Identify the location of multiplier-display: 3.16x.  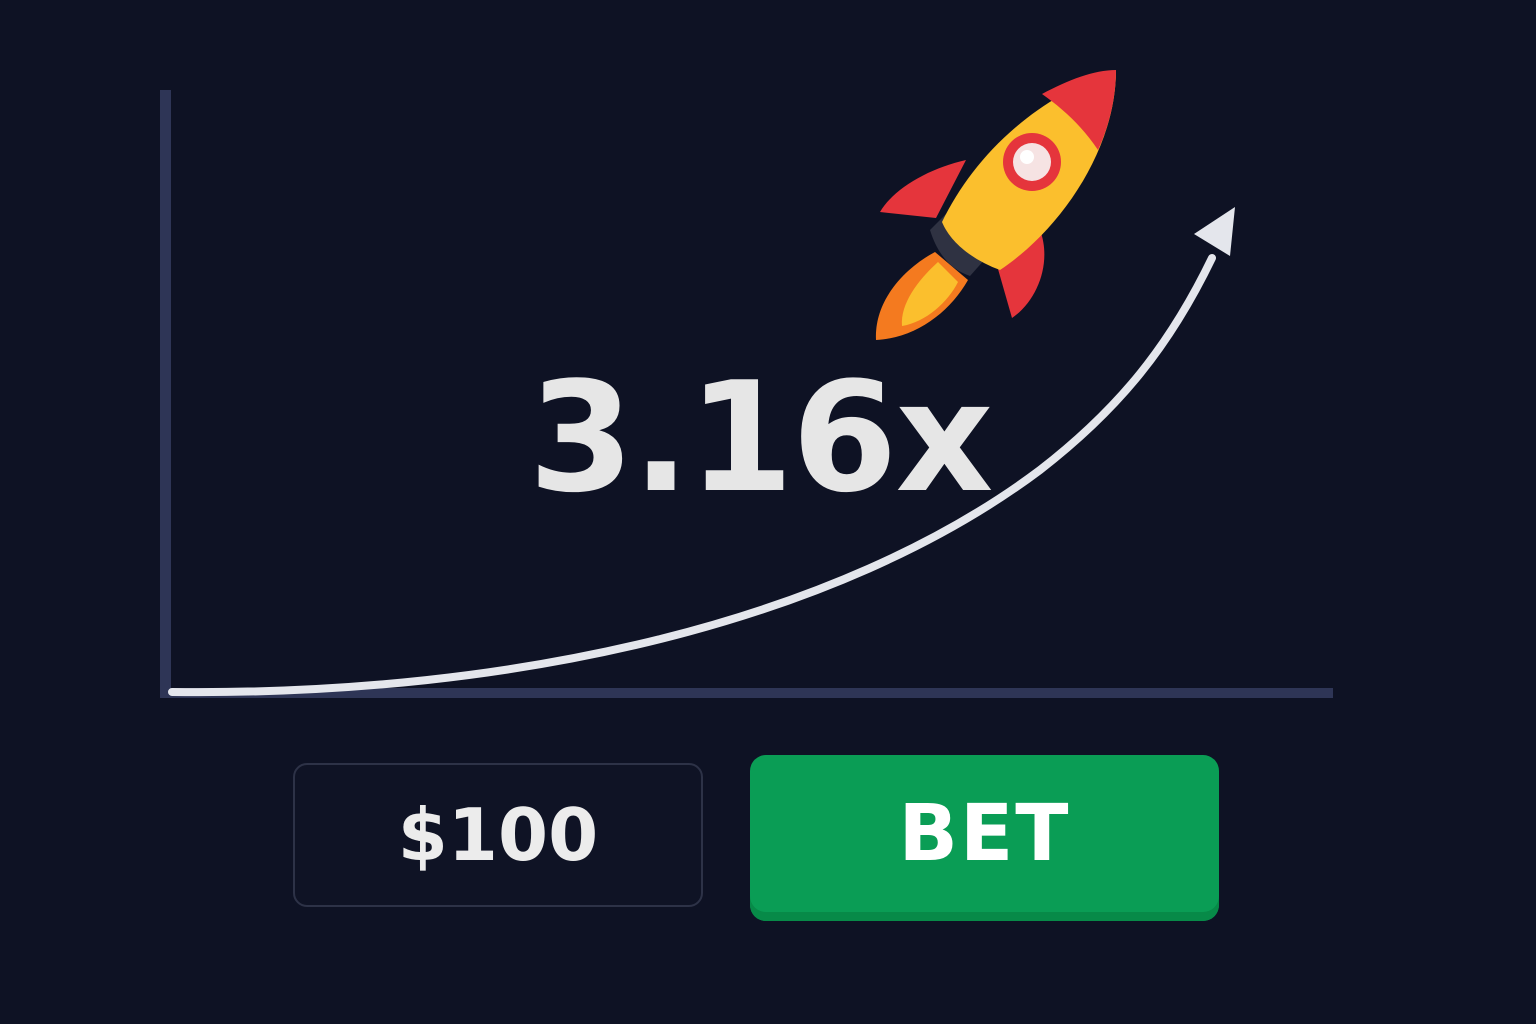
(760, 437).